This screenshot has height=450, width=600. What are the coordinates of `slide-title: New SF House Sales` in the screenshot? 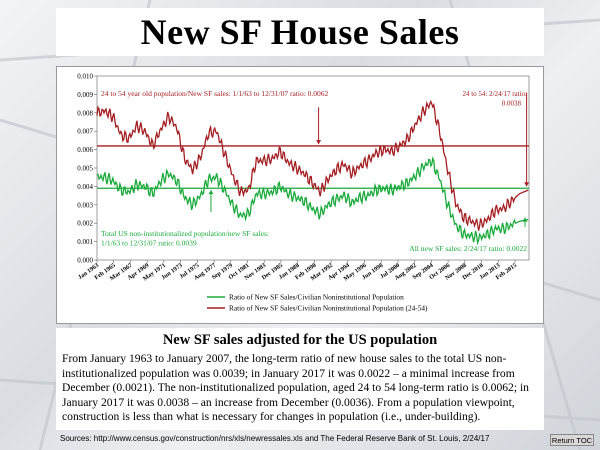 It's located at (300, 32).